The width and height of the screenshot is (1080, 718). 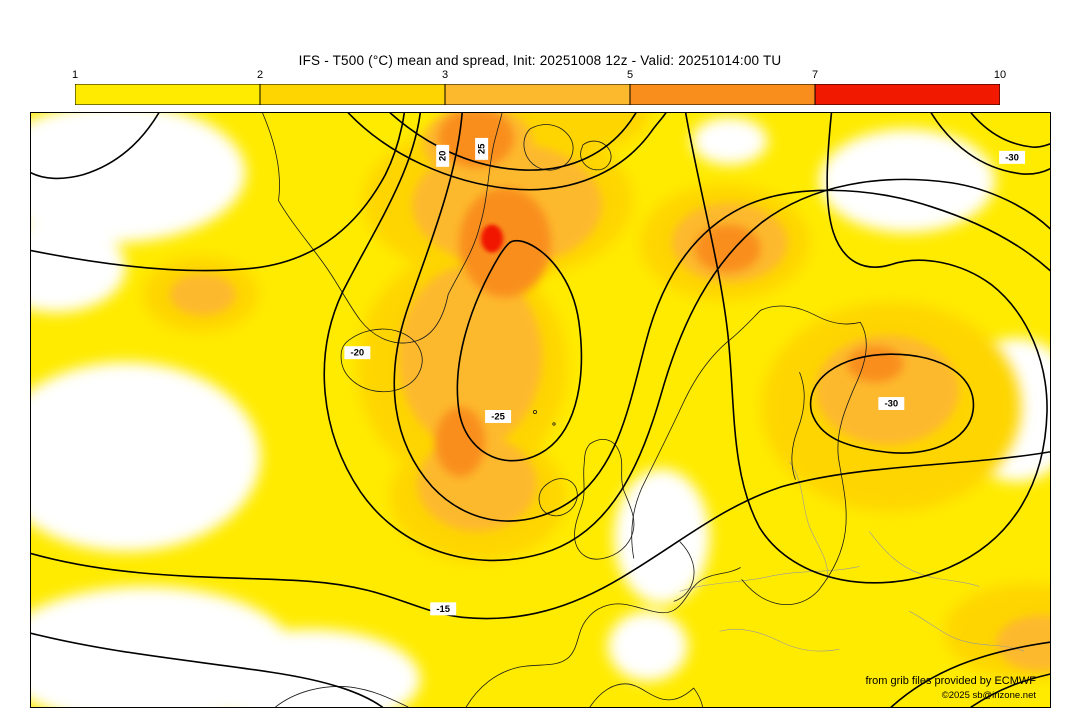 I want to click on coast-gulf-bothnia, so click(x=798, y=425).